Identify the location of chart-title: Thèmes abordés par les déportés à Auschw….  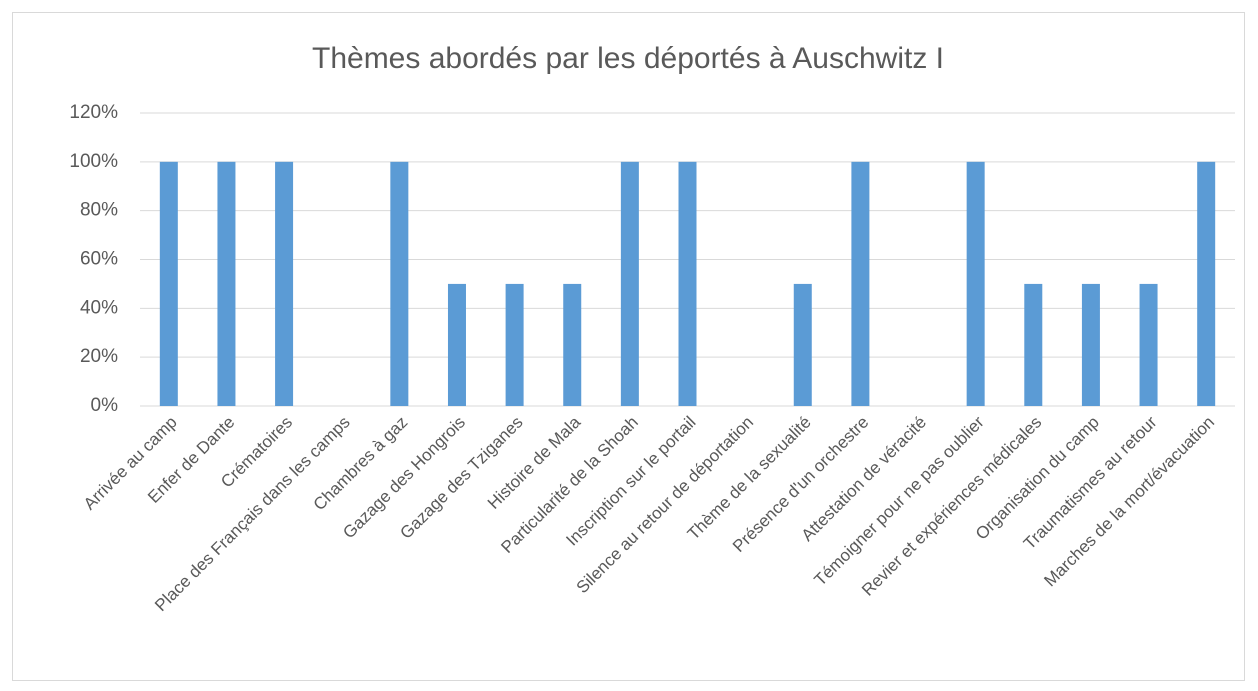
(628, 58).